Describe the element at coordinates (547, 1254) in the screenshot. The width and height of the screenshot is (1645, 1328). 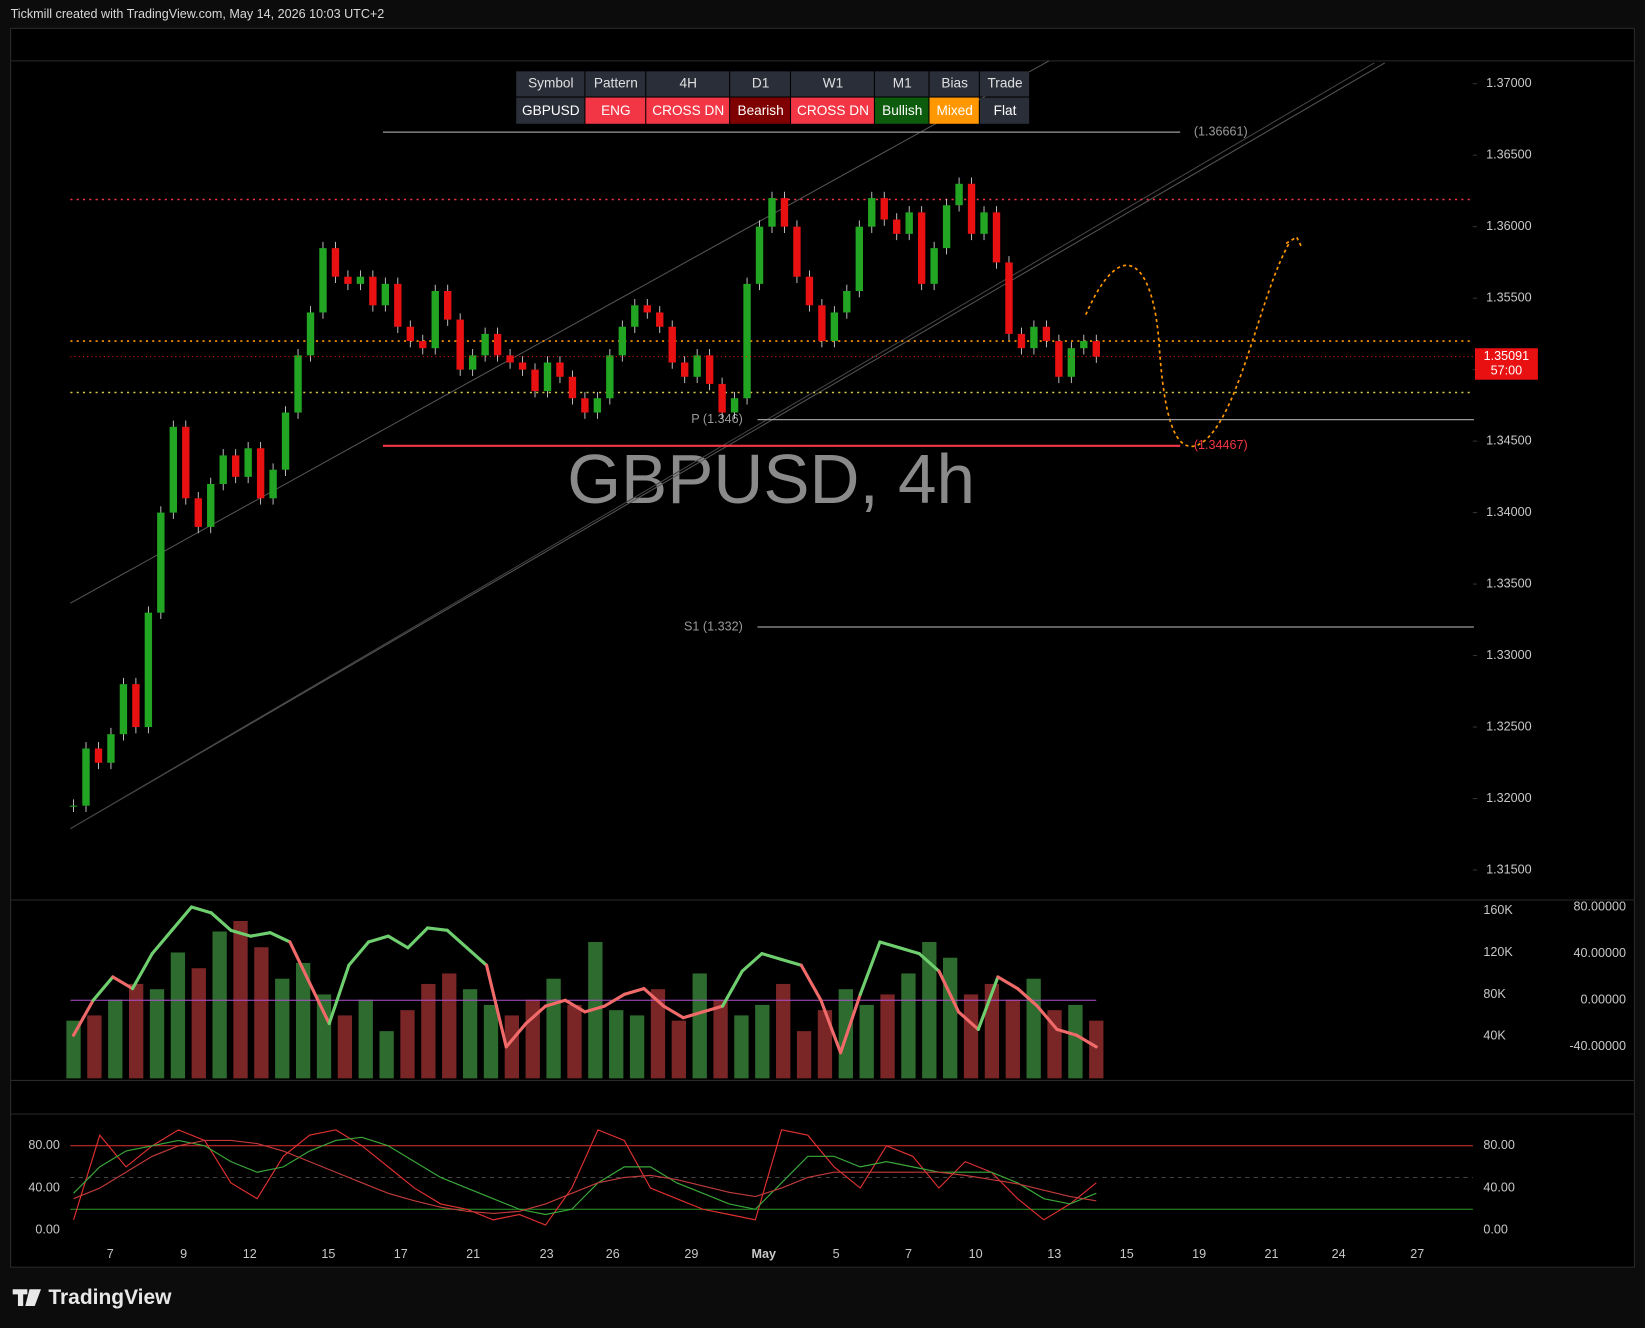
I see `x-tick-label: 23` at that location.